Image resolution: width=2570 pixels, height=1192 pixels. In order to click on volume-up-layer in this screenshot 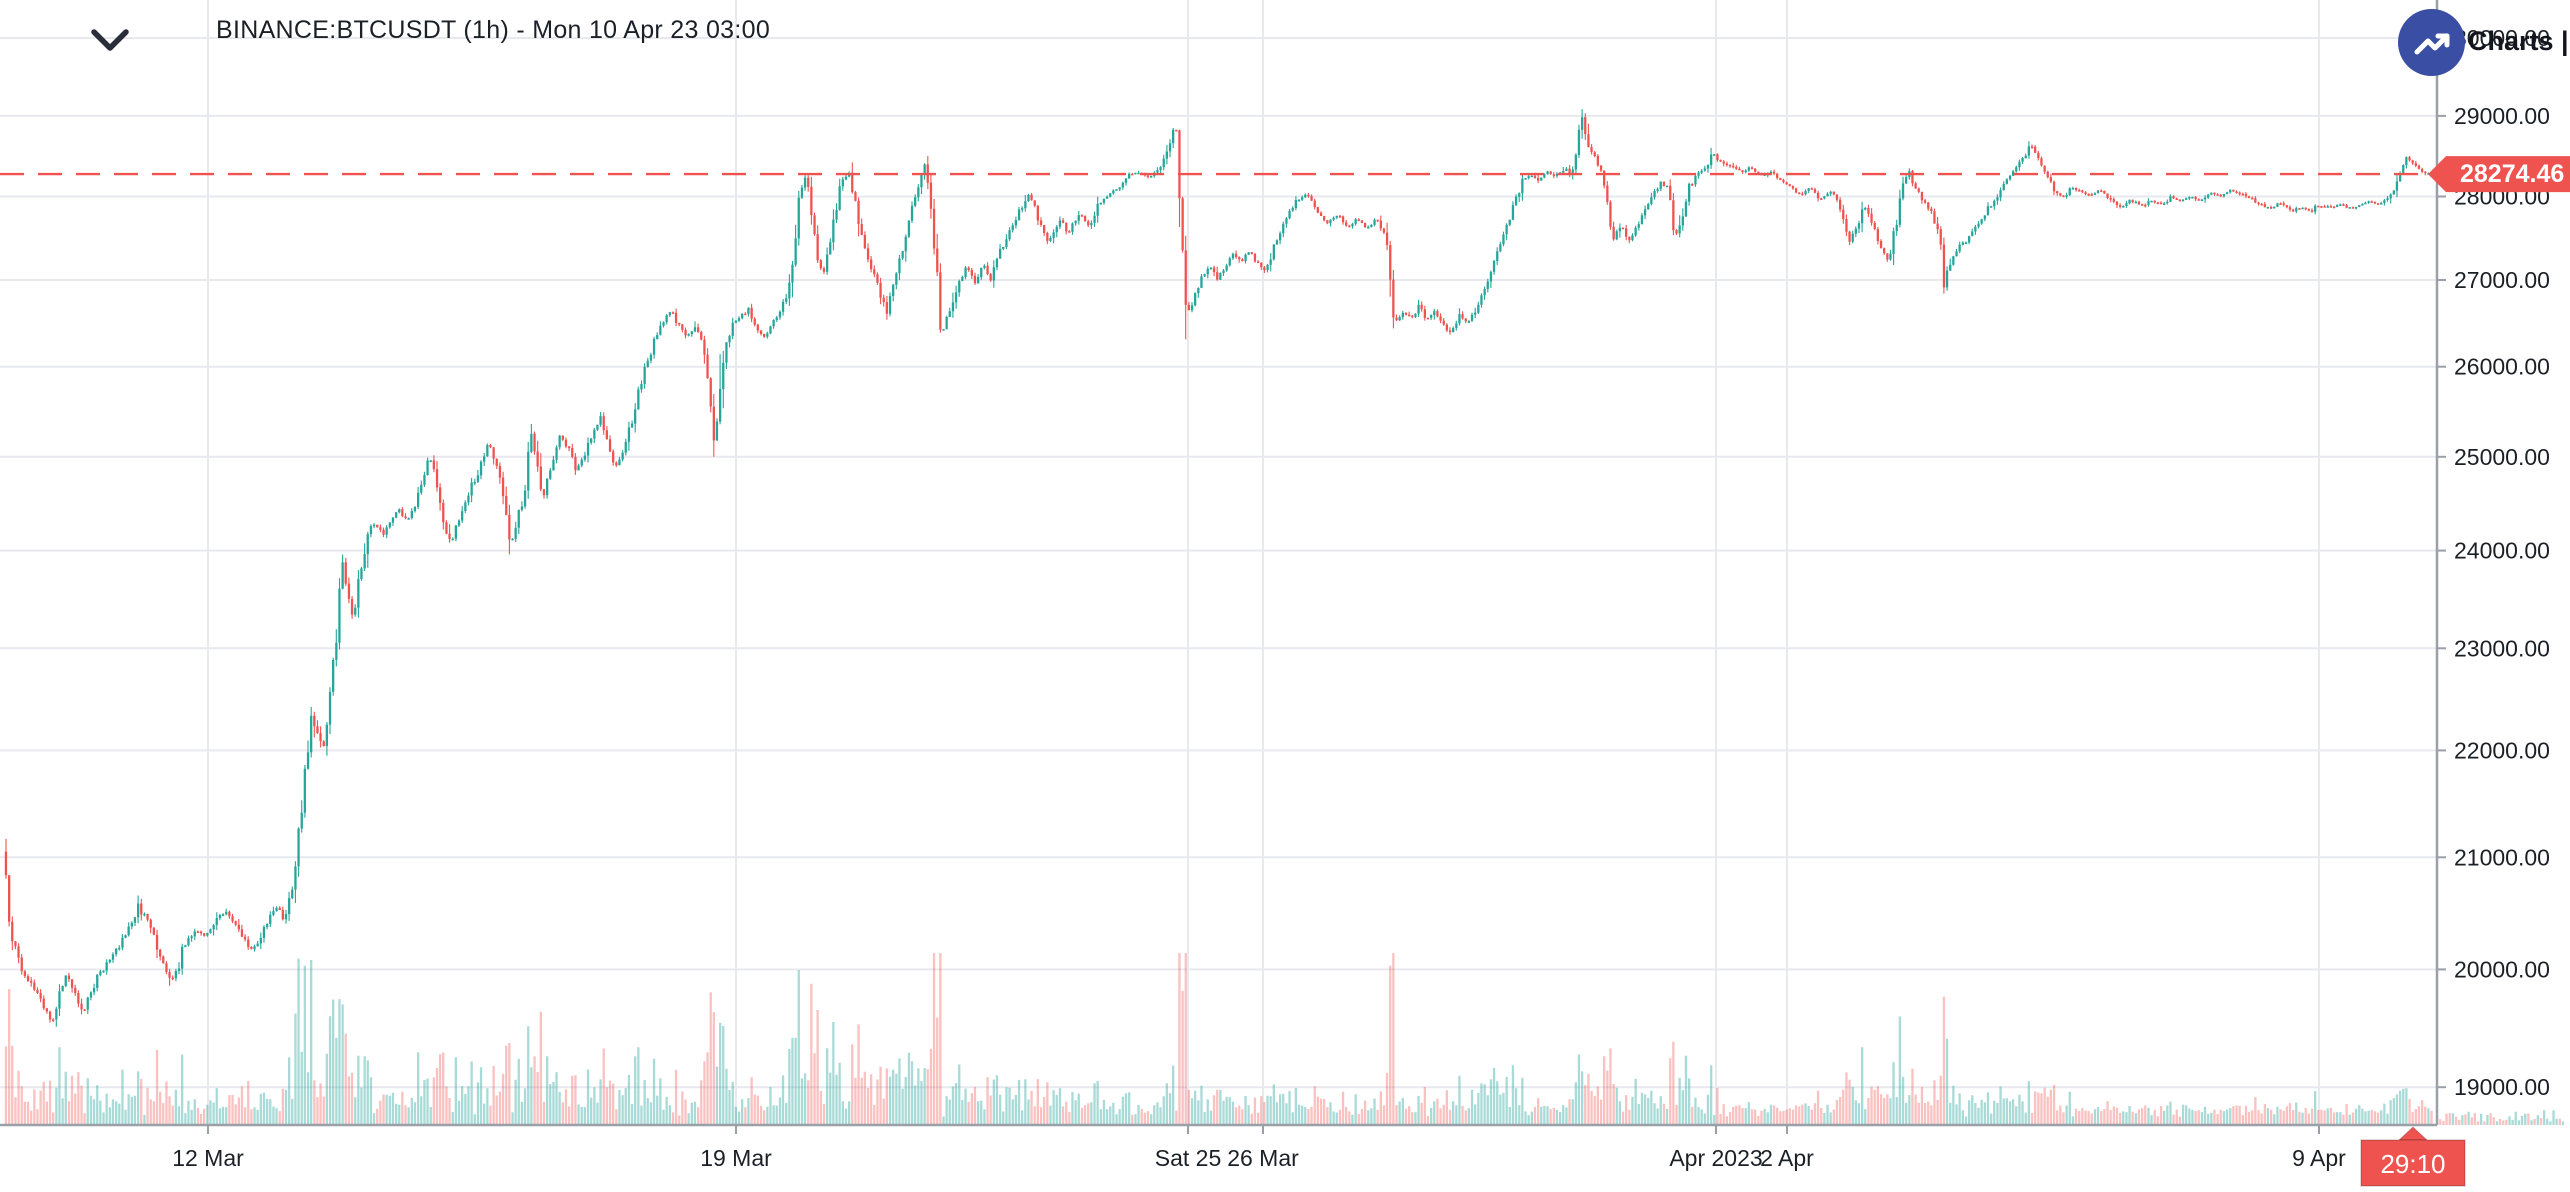, I will do `click(1310, 1041)`.